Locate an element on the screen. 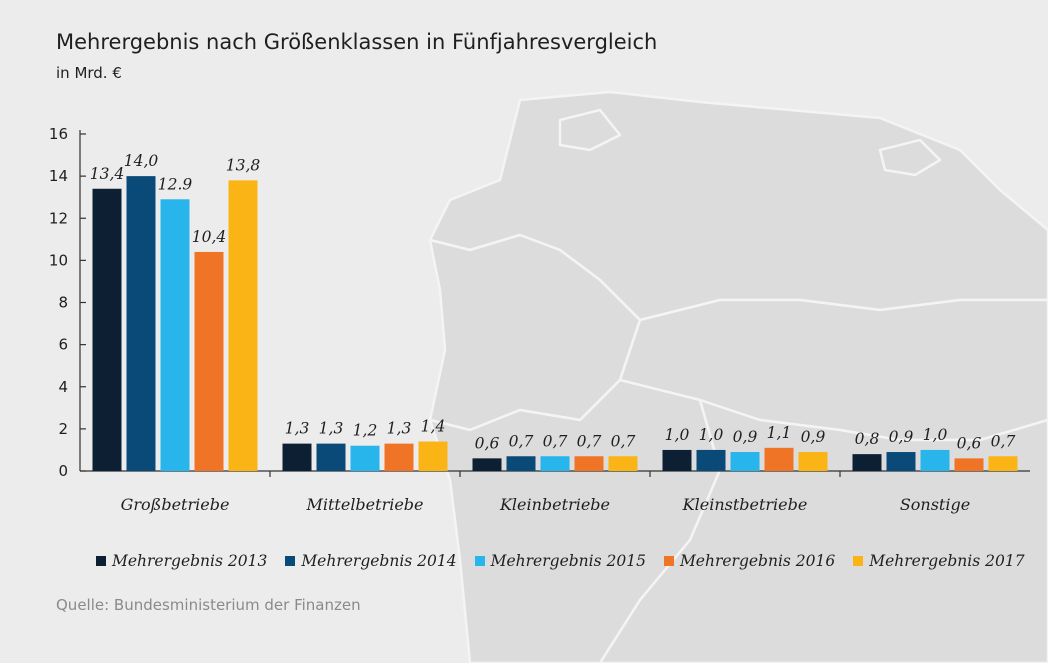 The image size is (1048, 663). data-label: 1,1 is located at coordinates (779, 433).